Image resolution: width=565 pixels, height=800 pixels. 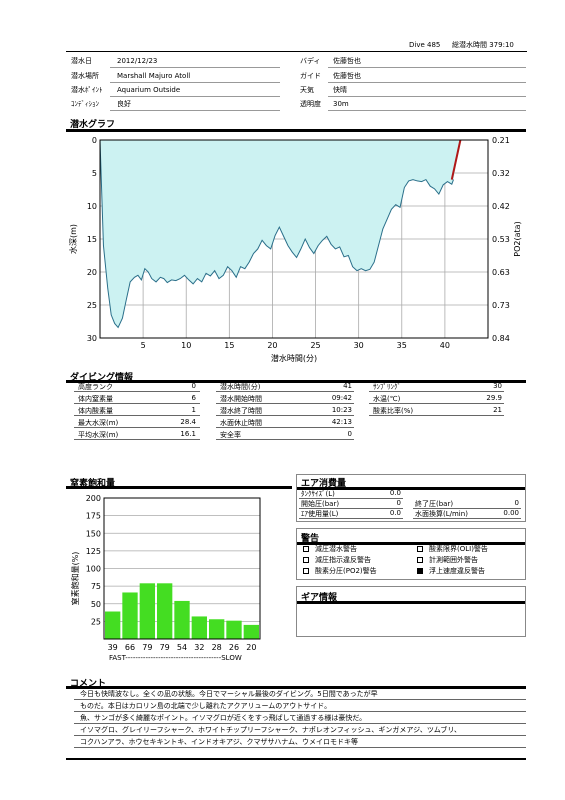 I want to click on y2-tick-label: 0.21, so click(x=501, y=140).